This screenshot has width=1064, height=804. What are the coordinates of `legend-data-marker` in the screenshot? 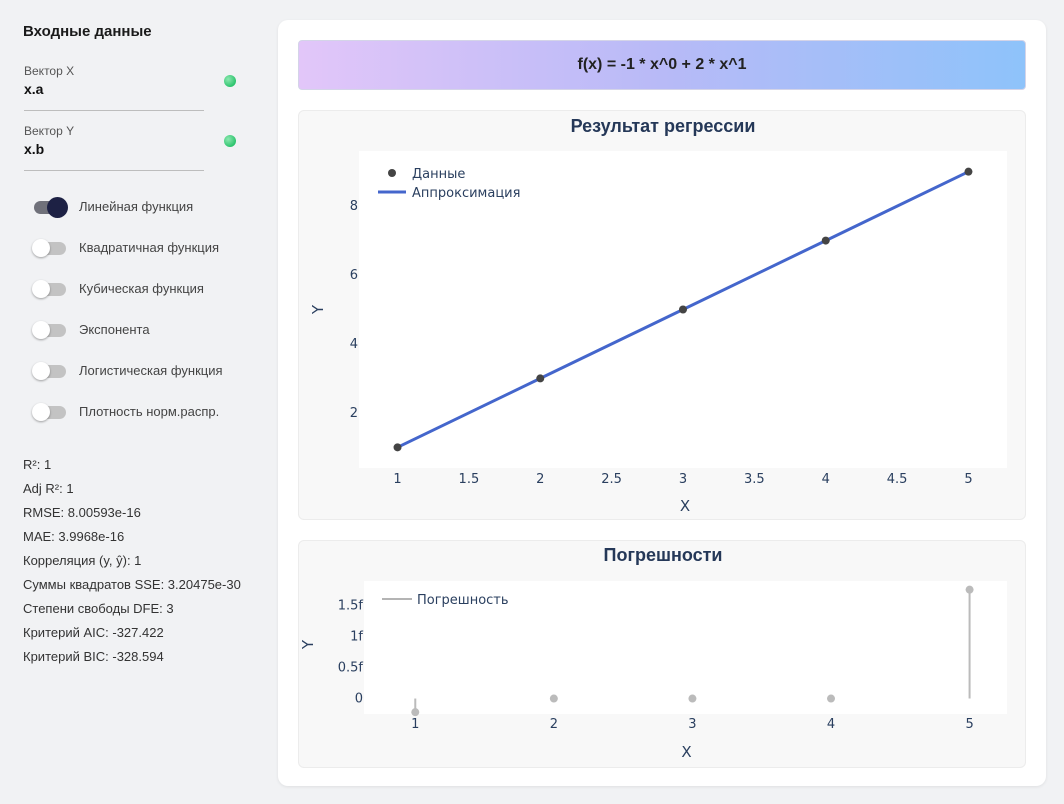 It's located at (392, 173).